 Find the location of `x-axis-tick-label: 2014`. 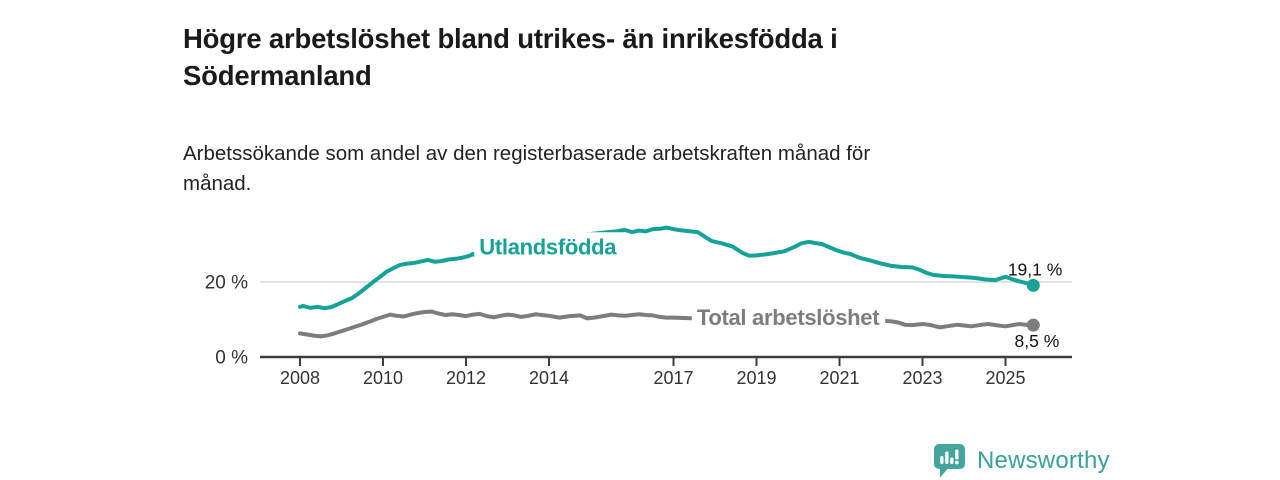

x-axis-tick-label: 2014 is located at coordinates (549, 378).